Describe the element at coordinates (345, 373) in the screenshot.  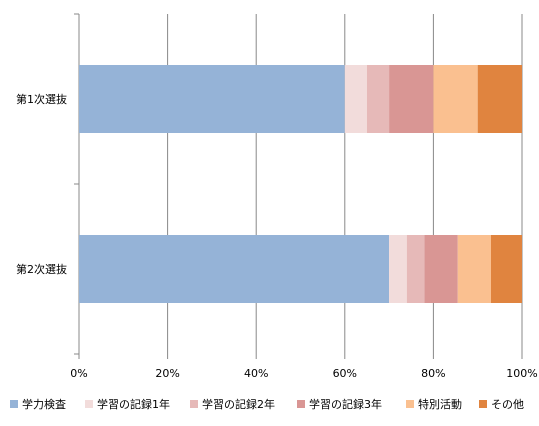
I see `x-tick-label: 60%` at that location.